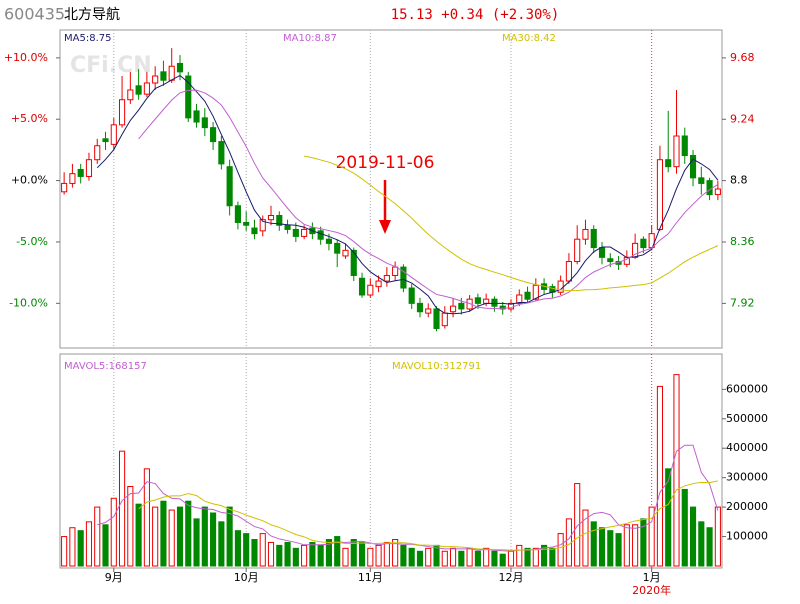  What do you see at coordinates (29, 118) in the screenshot?
I see `y2-tick-label: +5.0%` at bounding box center [29, 118].